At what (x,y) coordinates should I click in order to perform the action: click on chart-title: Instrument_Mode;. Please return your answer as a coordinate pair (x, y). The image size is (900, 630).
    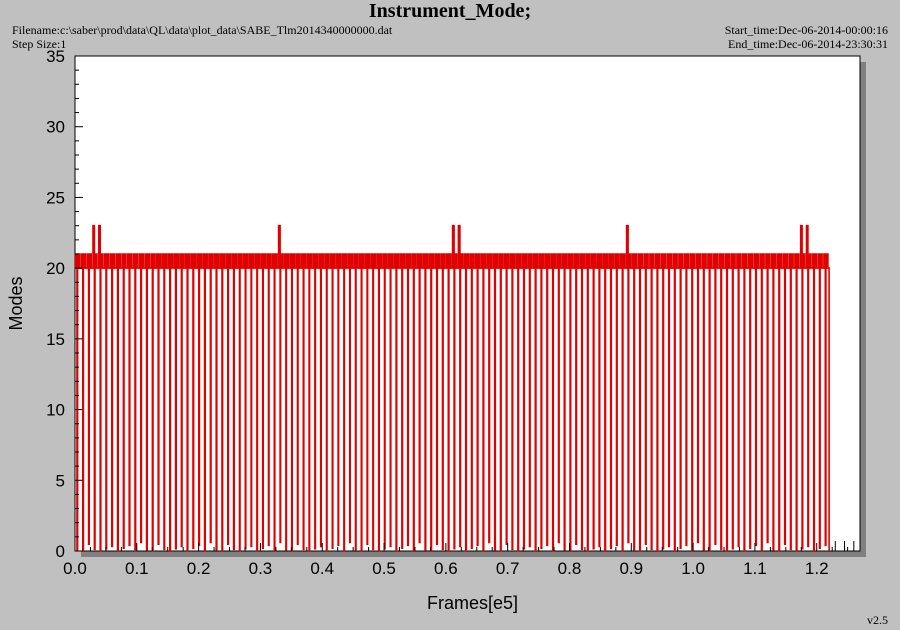
    Looking at the image, I should click on (450, 11).